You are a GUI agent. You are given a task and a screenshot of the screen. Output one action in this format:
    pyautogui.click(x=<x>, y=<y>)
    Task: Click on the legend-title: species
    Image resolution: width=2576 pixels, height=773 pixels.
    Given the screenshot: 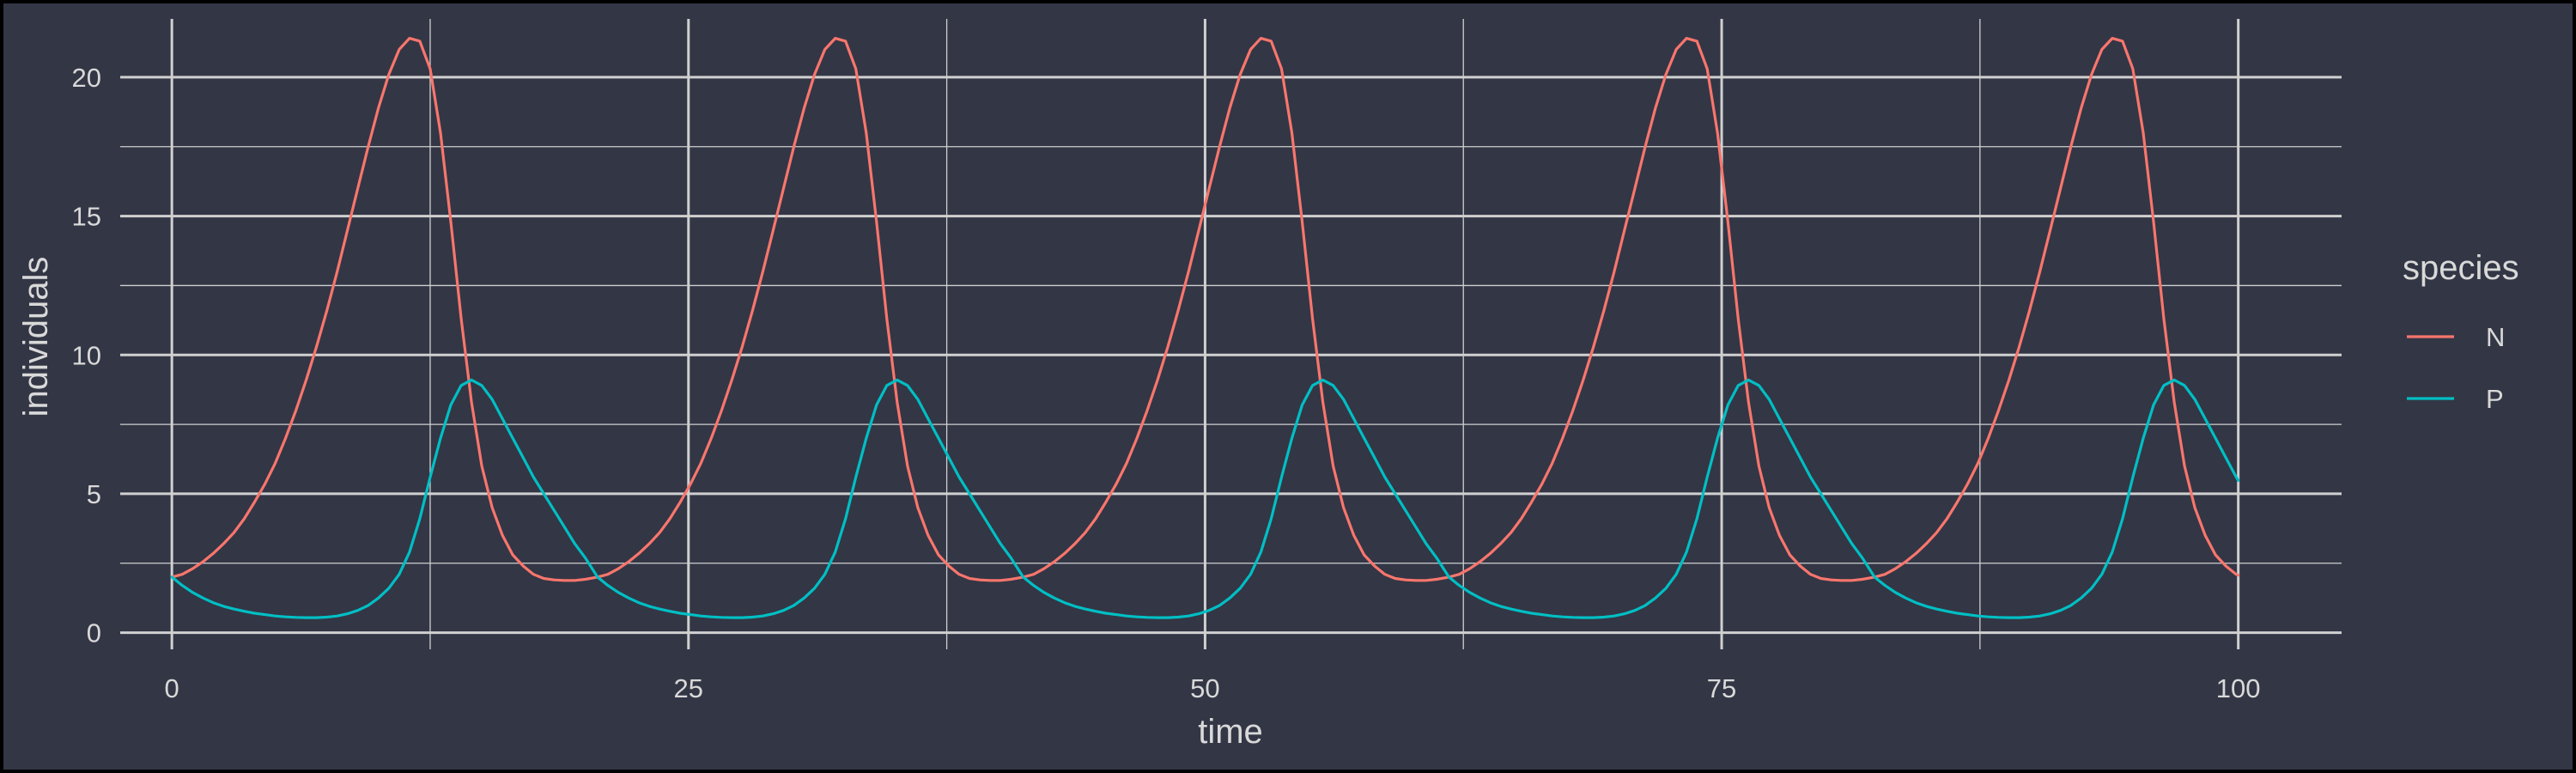 What is the action you would take?
    pyautogui.click(x=2461, y=268)
    